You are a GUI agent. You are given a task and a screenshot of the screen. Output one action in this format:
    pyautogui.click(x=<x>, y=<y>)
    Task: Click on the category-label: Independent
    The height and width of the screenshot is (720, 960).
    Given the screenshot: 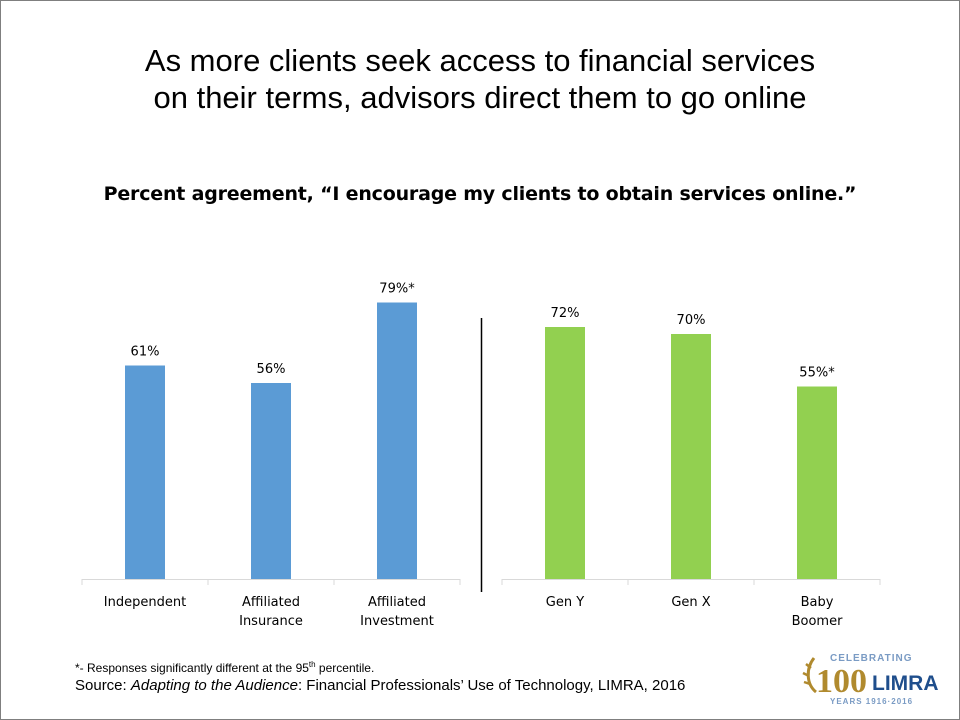 What is the action you would take?
    pyautogui.click(x=145, y=602)
    